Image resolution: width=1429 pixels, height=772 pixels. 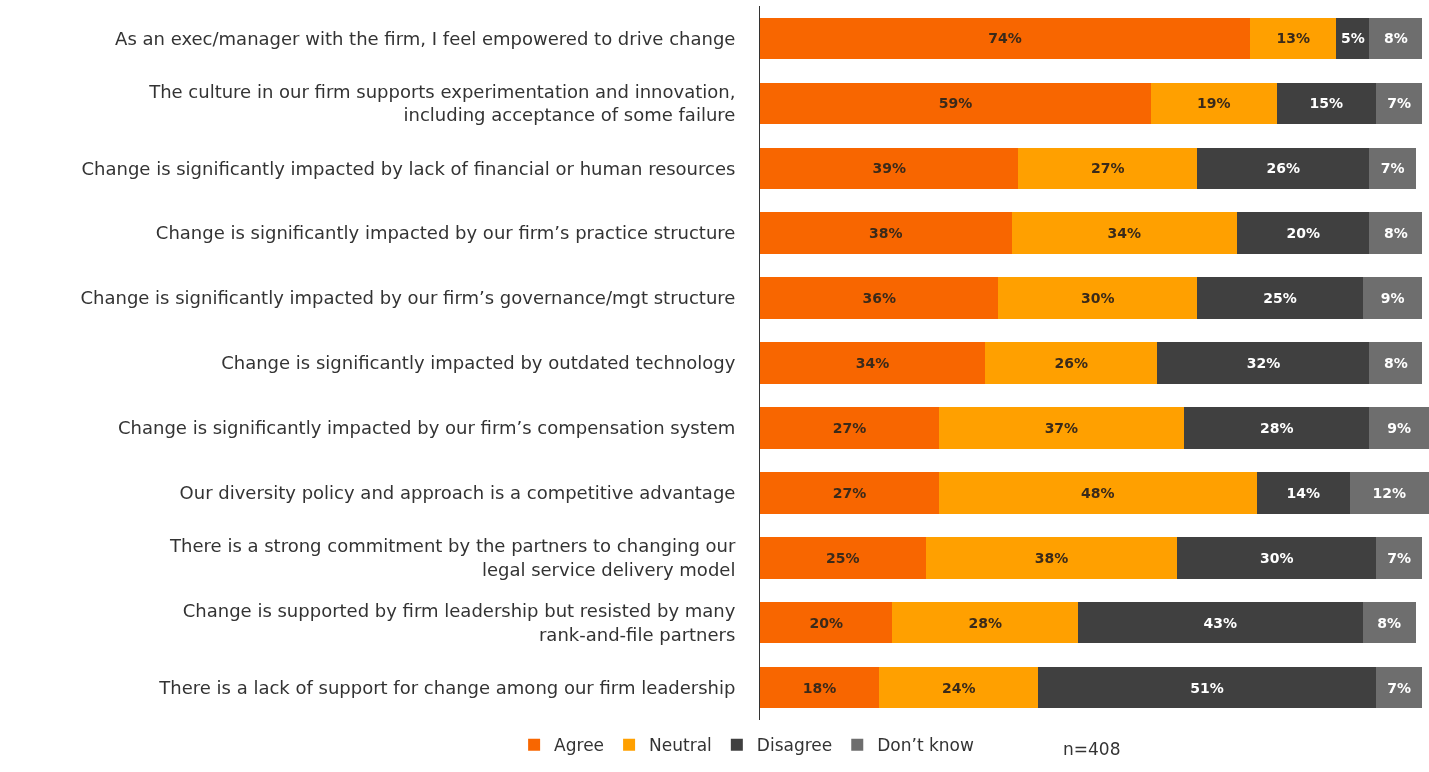 I want to click on legend-label: Disagree, so click(x=794, y=745).